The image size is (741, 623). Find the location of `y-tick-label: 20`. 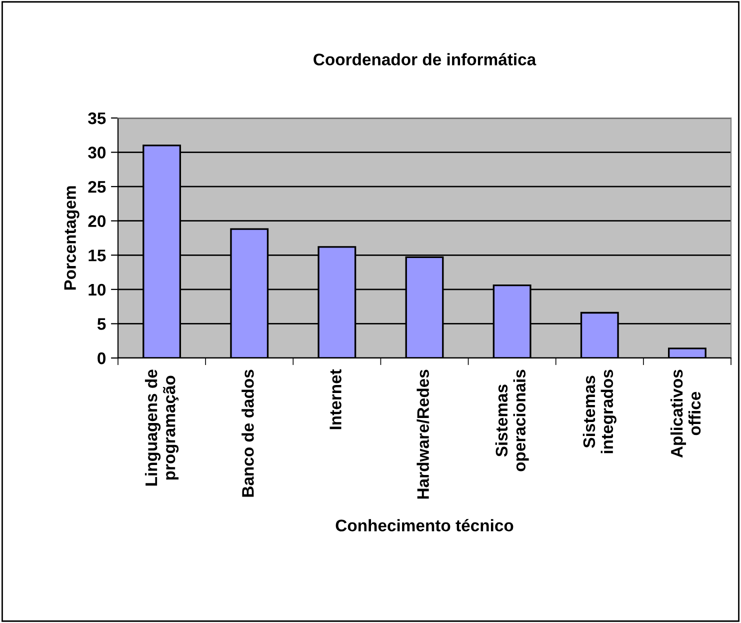

y-tick-label: 20 is located at coordinates (97, 221).